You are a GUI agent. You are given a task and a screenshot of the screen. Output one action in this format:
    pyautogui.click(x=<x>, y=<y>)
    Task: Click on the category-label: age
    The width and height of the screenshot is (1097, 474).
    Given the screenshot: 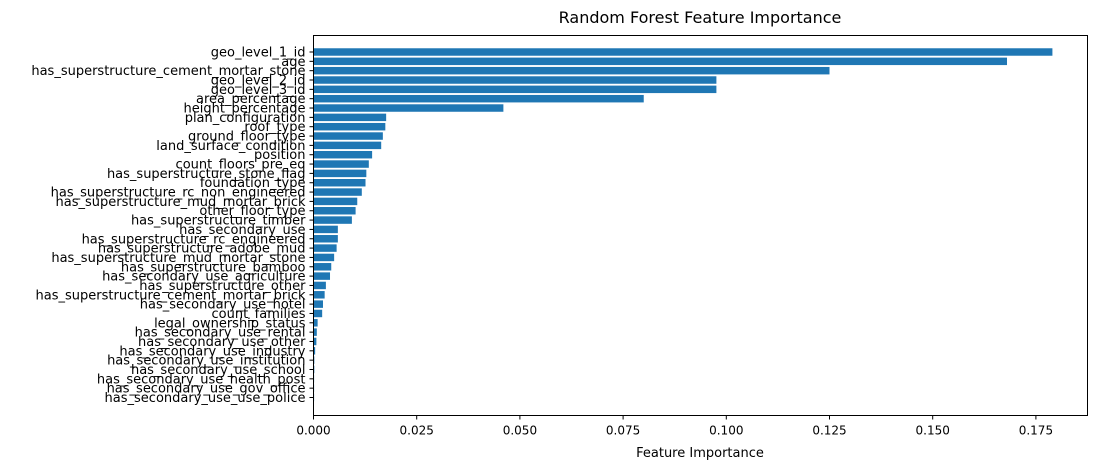 What is the action you would take?
    pyautogui.click(x=293, y=62)
    